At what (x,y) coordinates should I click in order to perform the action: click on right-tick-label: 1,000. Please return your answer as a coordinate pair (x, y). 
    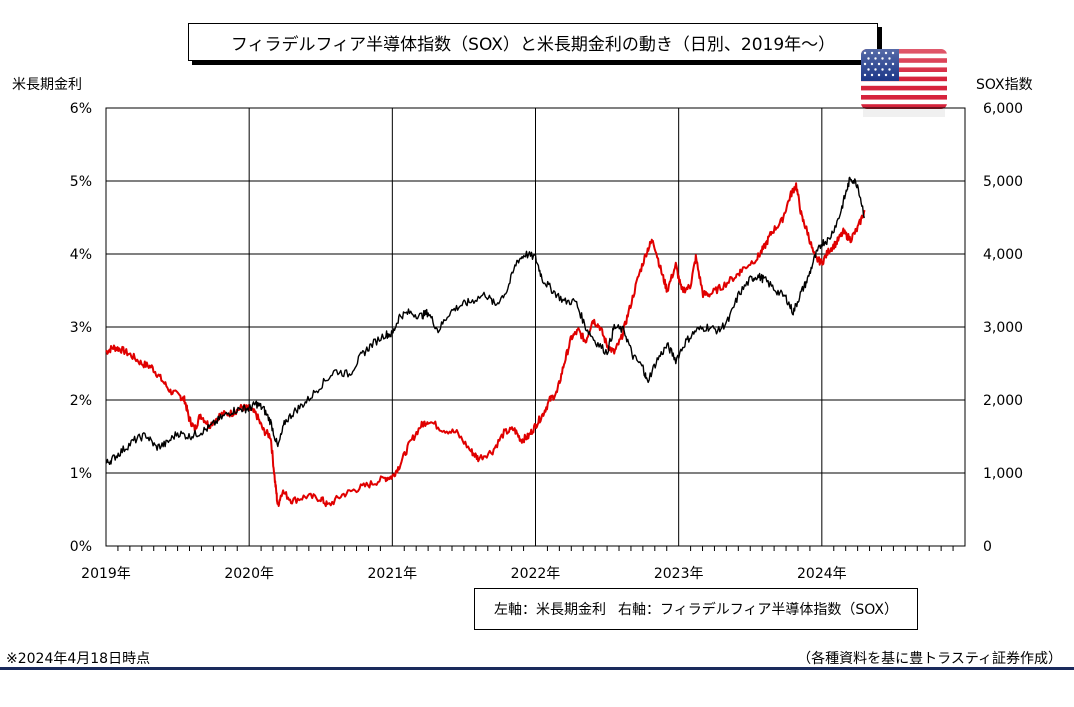
    Looking at the image, I should click on (1003, 474).